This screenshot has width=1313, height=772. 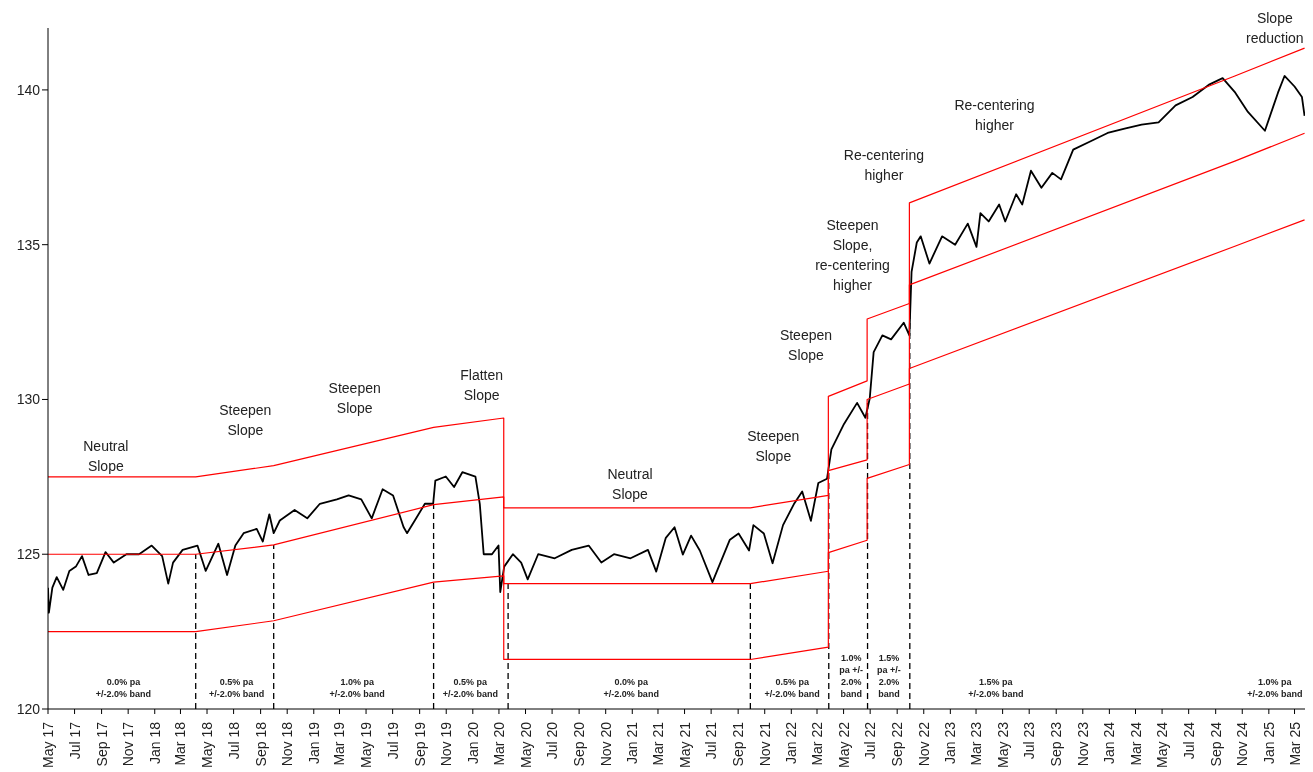 I want to click on x-tick-label: Sep 20, so click(x=579, y=744).